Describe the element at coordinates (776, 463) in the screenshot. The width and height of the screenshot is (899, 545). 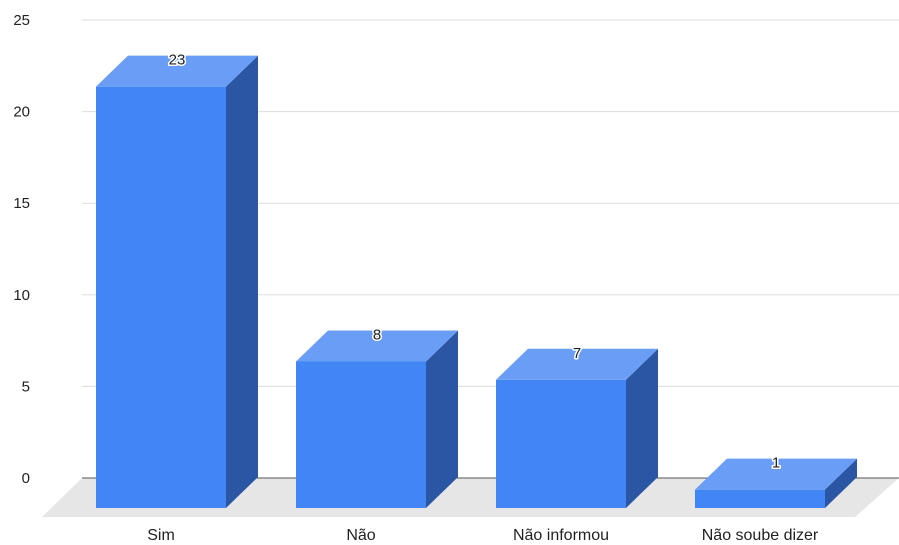
I see `data-label: 1` at that location.